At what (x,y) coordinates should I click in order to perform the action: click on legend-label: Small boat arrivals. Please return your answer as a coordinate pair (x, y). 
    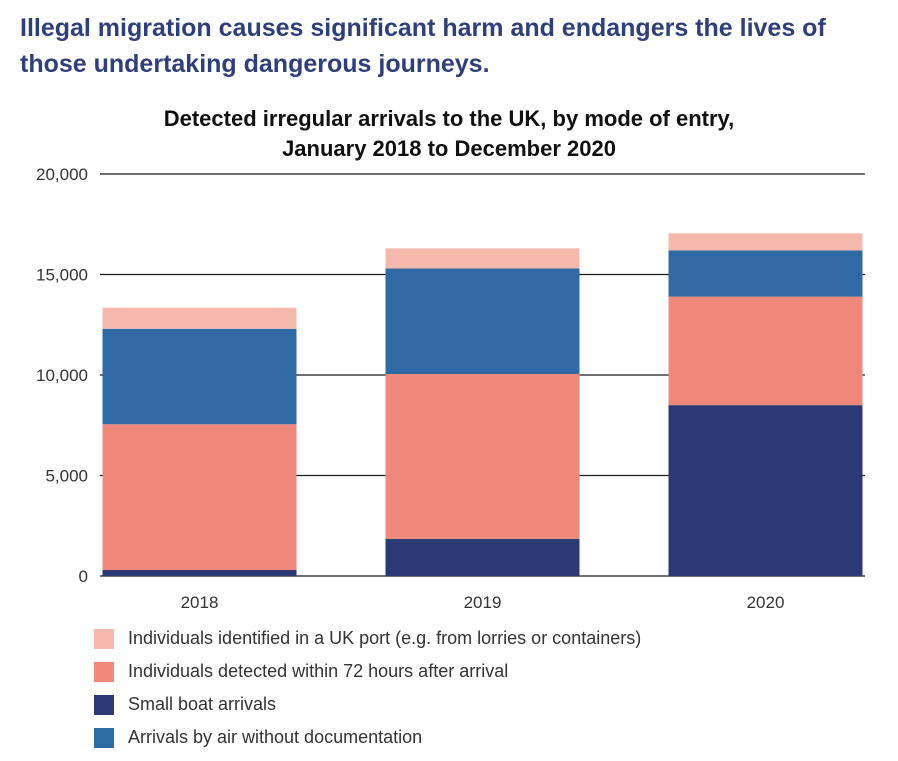
    Looking at the image, I should click on (202, 704).